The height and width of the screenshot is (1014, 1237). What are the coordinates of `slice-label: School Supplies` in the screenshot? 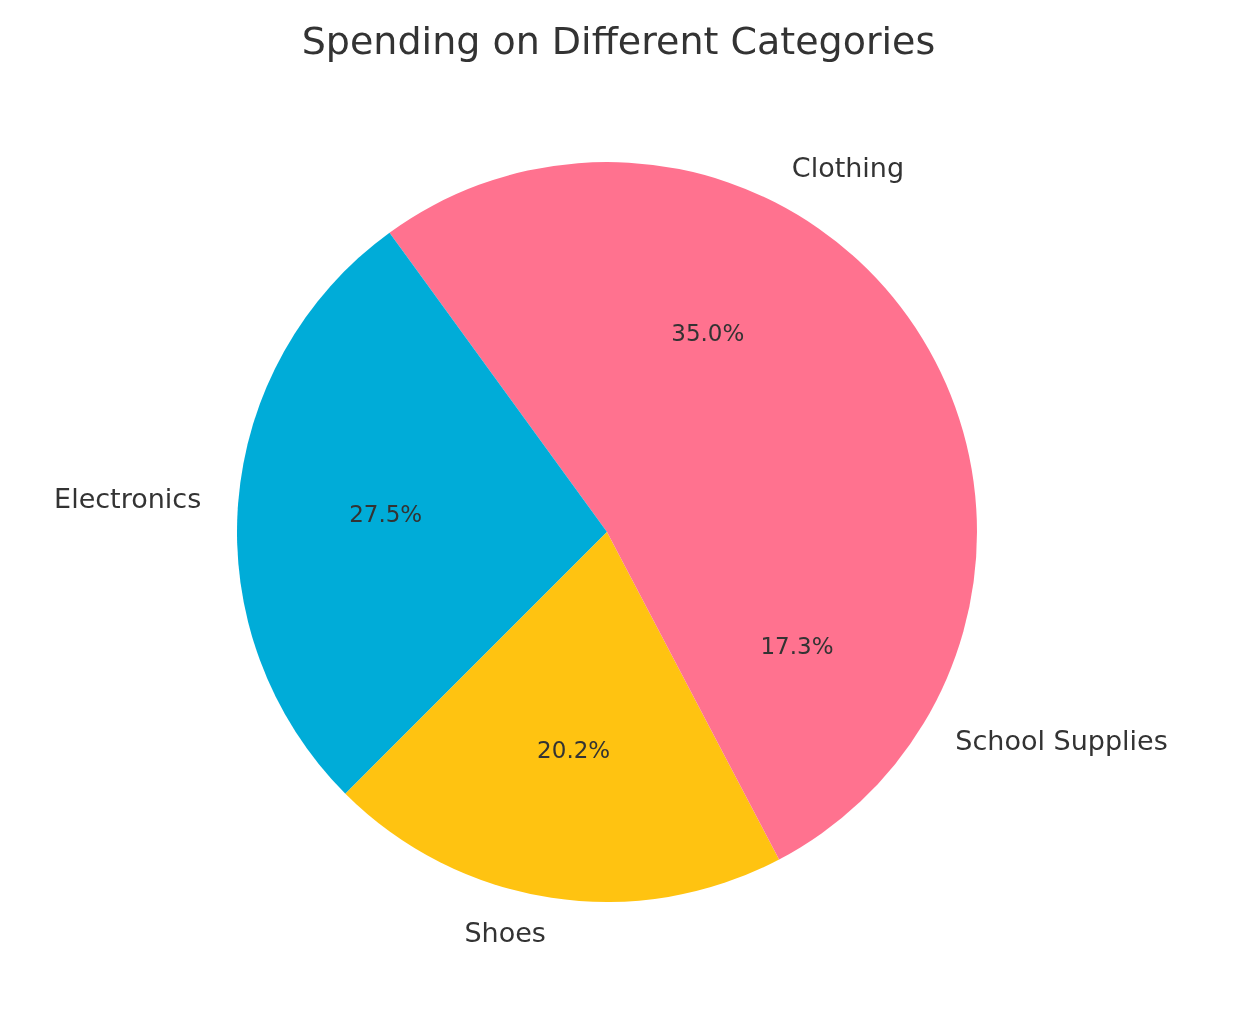 It's located at (1061, 741).